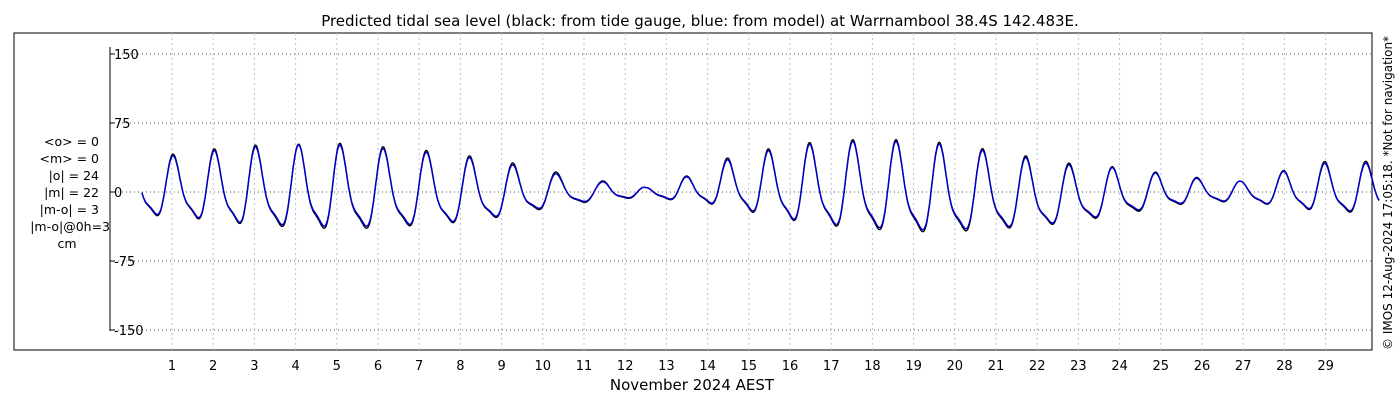  What do you see at coordinates (460, 366) in the screenshot?
I see `xtick-label-7: 8` at bounding box center [460, 366].